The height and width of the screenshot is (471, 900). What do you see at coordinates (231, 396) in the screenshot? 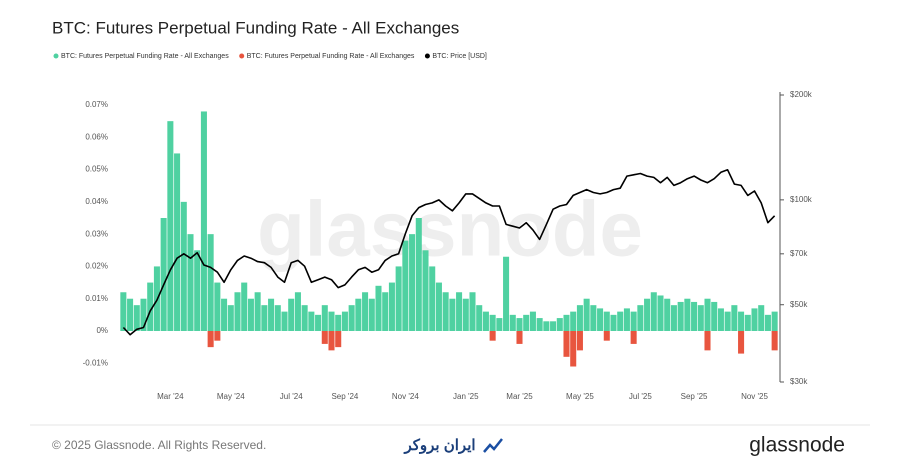
I see `x-tick-label: May '24` at bounding box center [231, 396].